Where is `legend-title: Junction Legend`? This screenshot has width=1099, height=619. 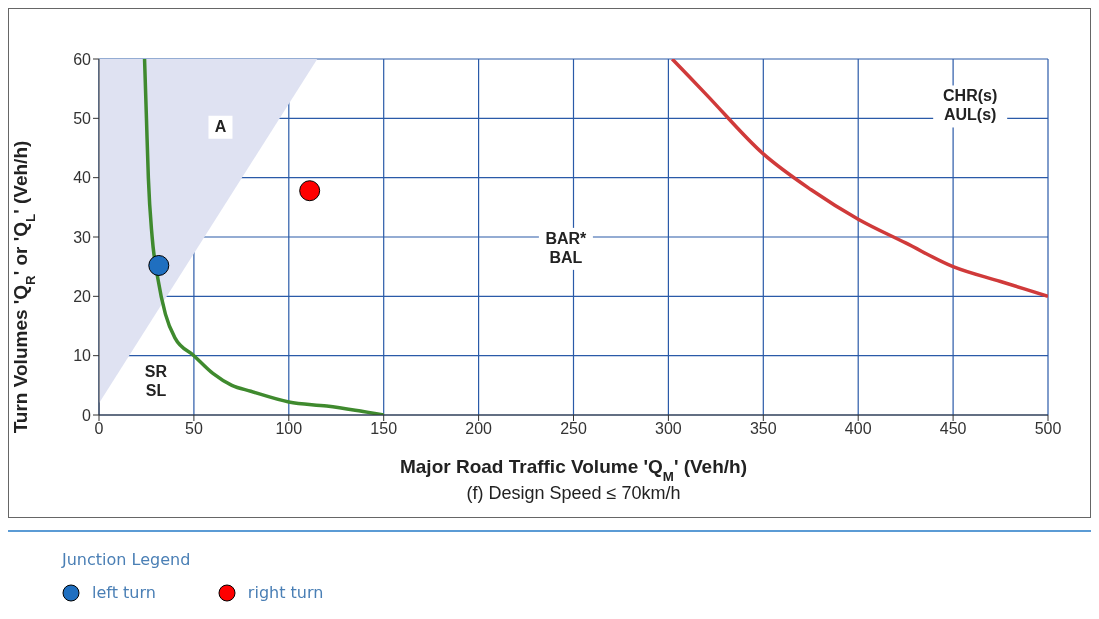 legend-title: Junction Legend is located at coordinates (127, 559).